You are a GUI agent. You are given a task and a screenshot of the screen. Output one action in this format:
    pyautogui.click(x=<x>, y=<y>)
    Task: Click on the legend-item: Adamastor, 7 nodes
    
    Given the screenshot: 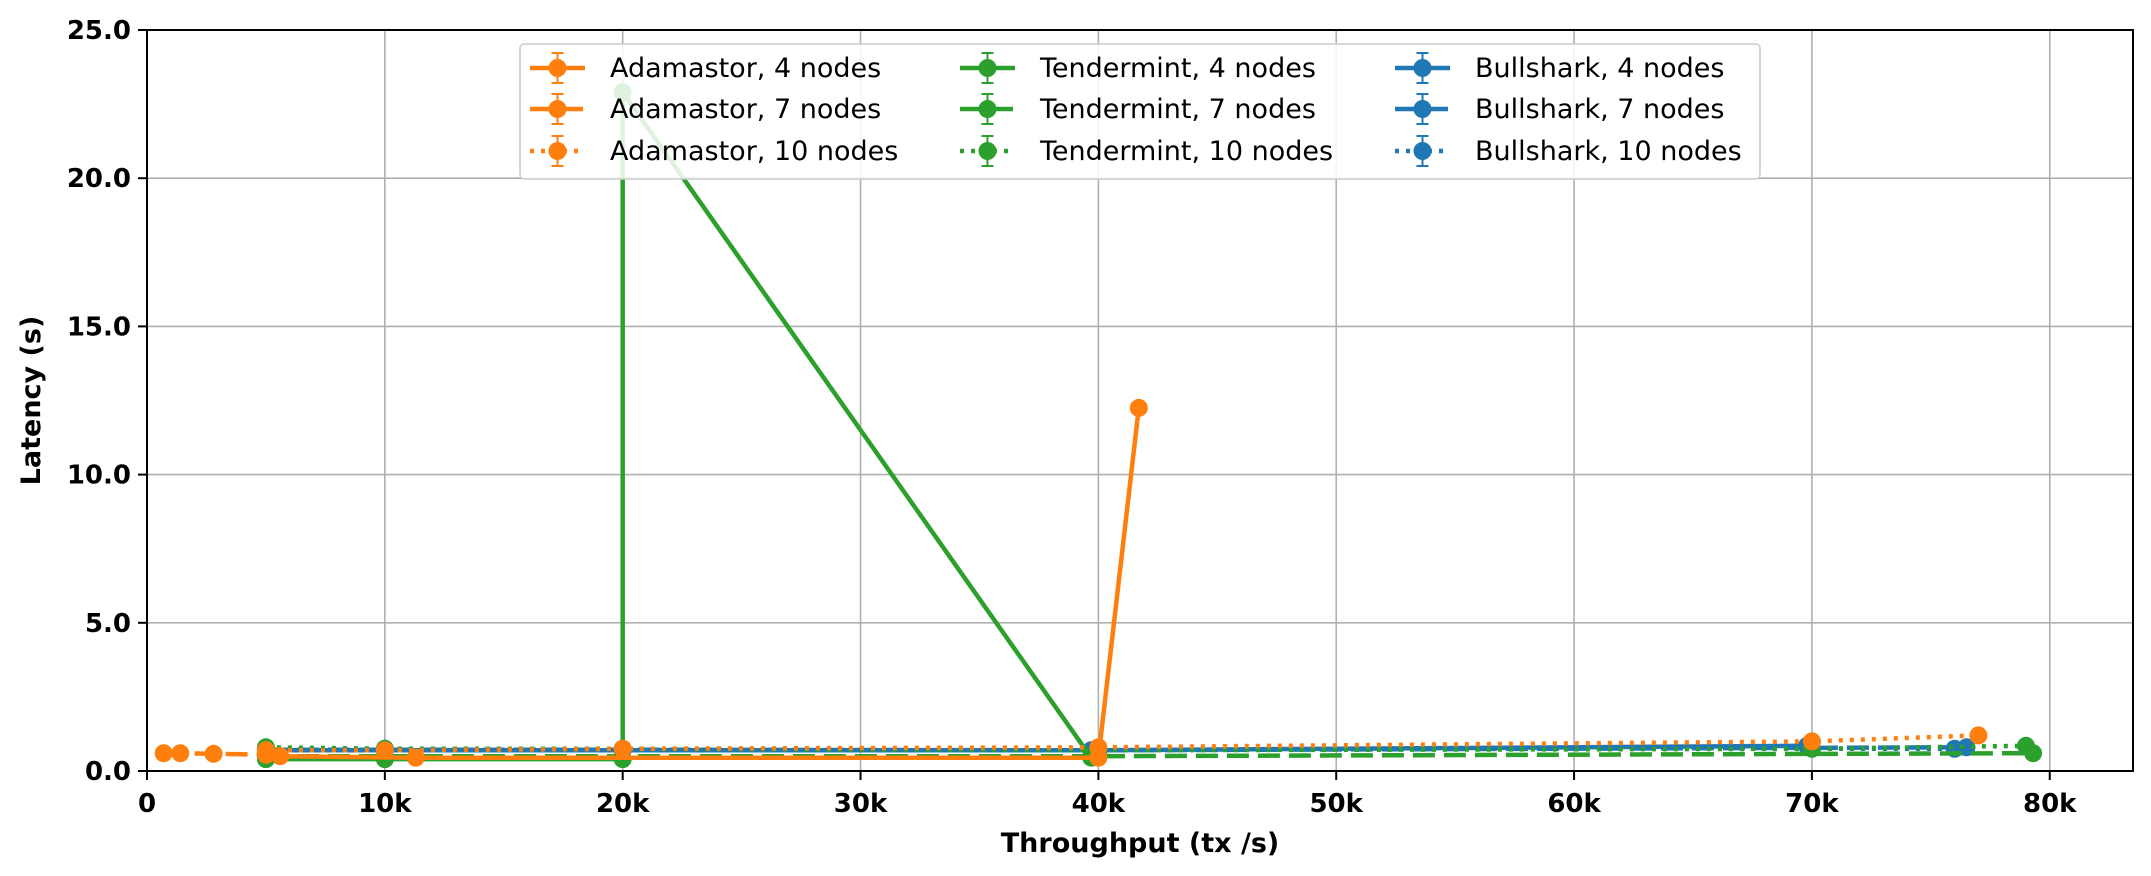 What is the action you would take?
    pyautogui.click(x=705, y=109)
    